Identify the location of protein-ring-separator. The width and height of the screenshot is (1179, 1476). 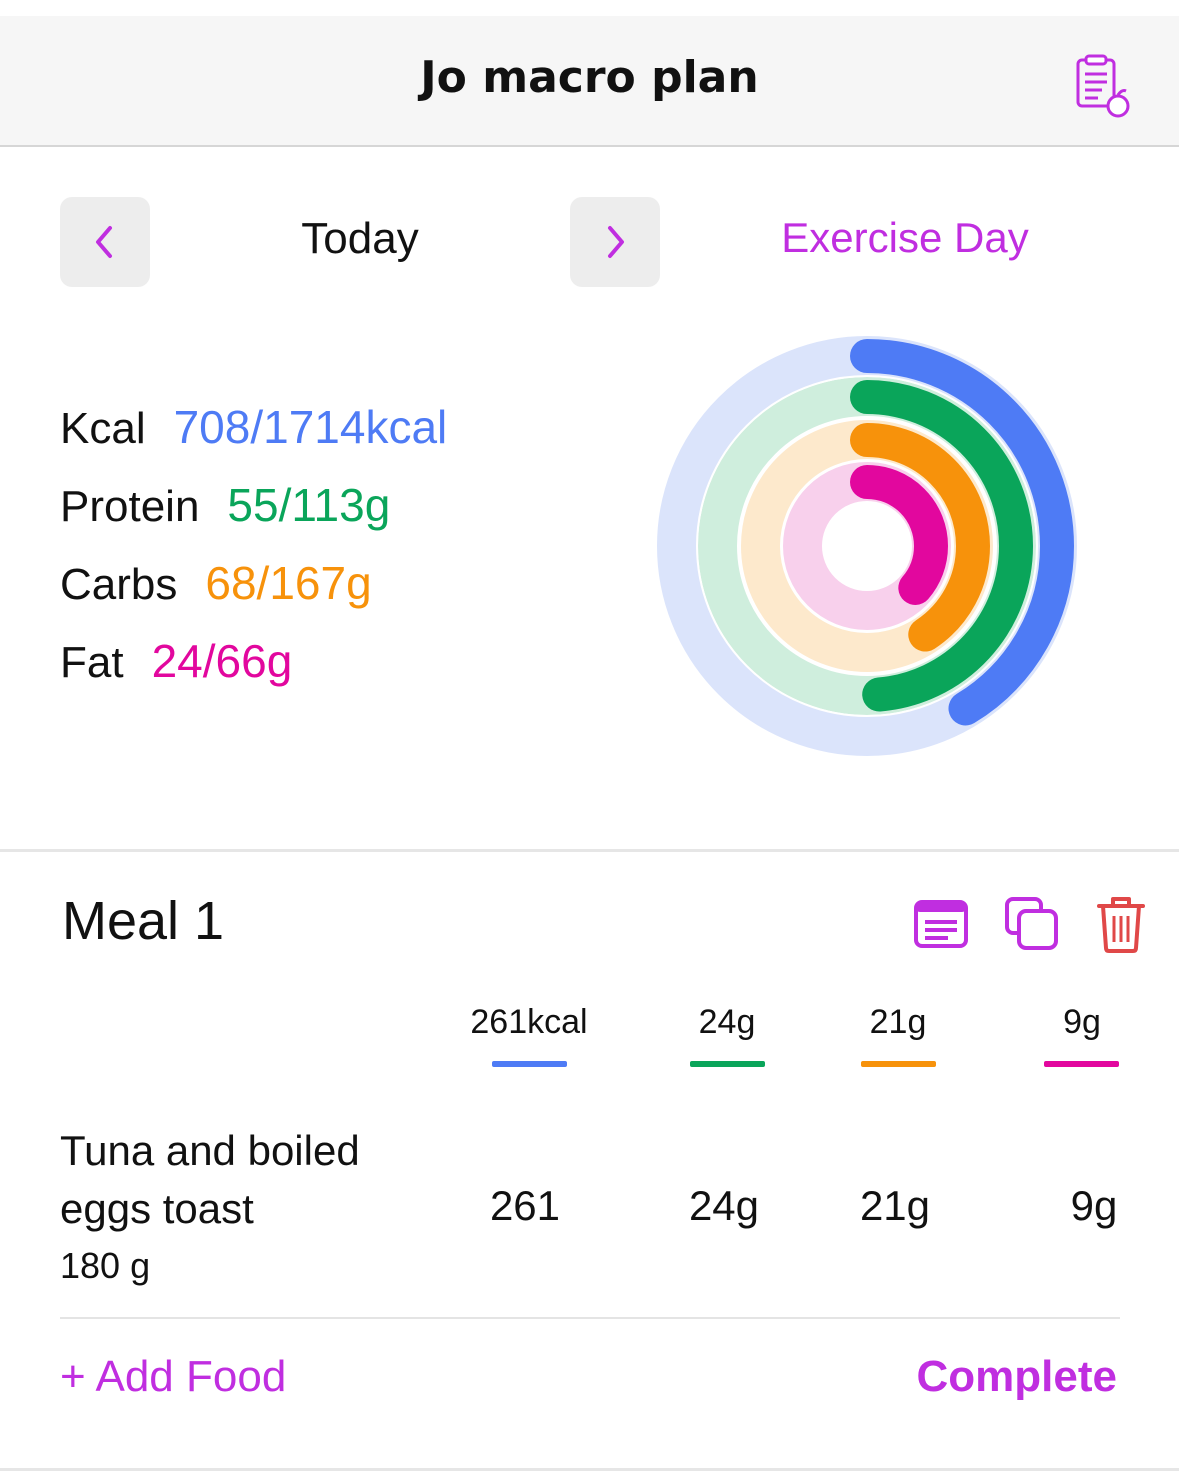
(867, 546).